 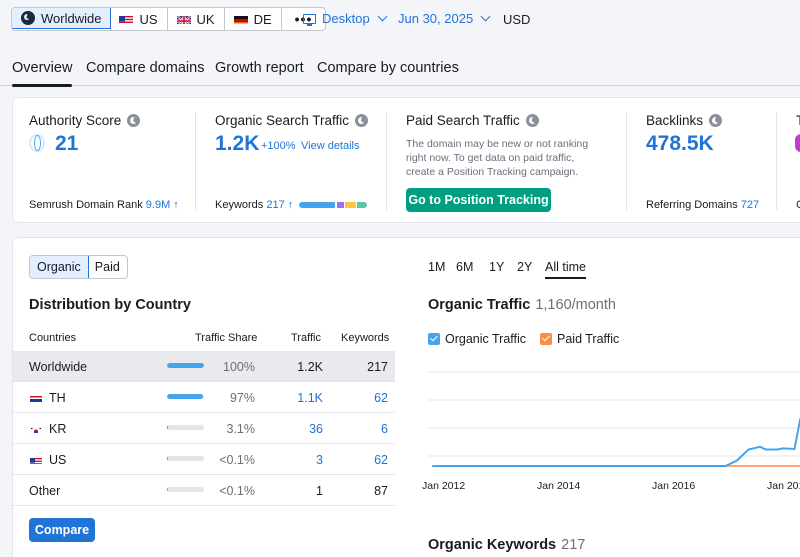 I want to click on organic-traffic-chart, so click(x=614, y=431).